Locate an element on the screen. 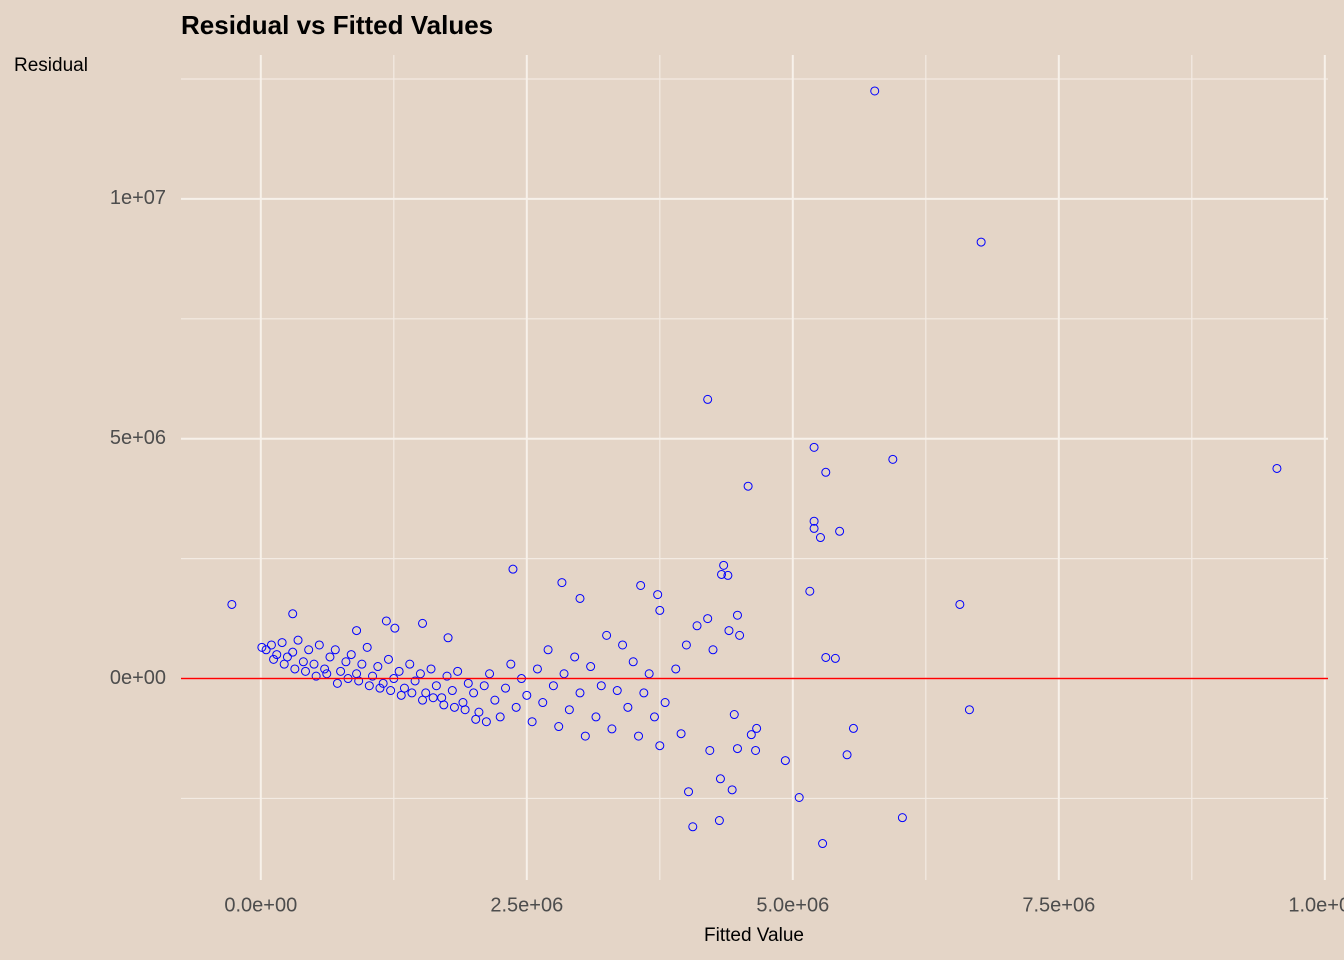 This screenshot has width=1344, height=965. y-tick-label: 5e+06 is located at coordinates (138, 438).